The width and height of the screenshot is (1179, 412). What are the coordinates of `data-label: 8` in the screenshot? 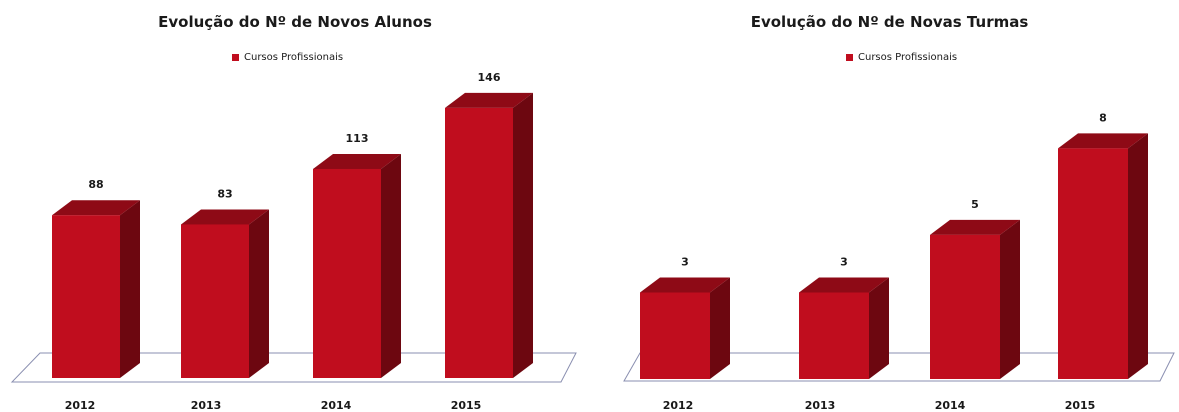 It's located at (1103, 117).